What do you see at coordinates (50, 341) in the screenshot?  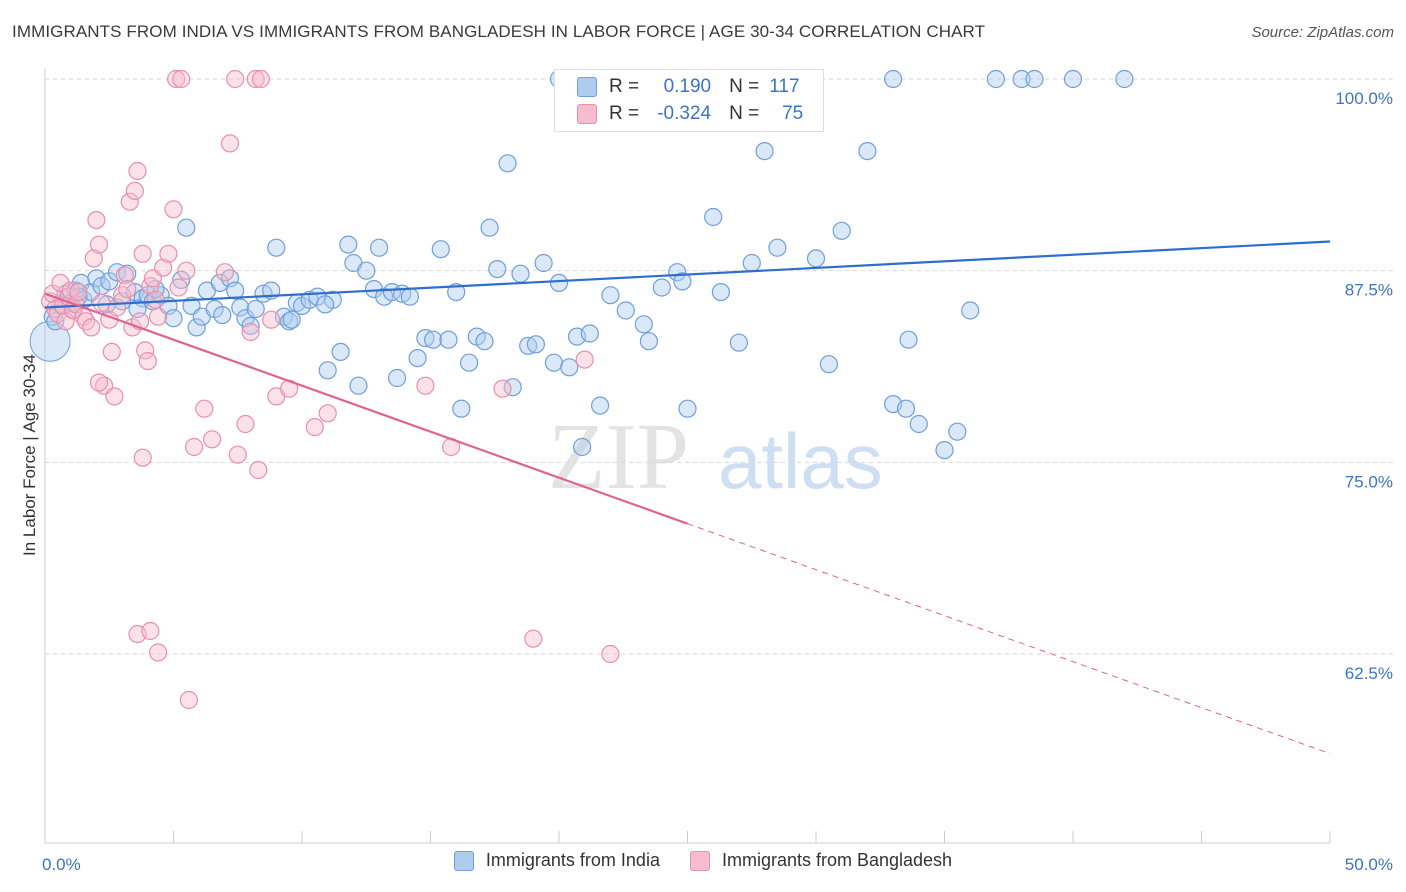 I see `india-point-large` at bounding box center [50, 341].